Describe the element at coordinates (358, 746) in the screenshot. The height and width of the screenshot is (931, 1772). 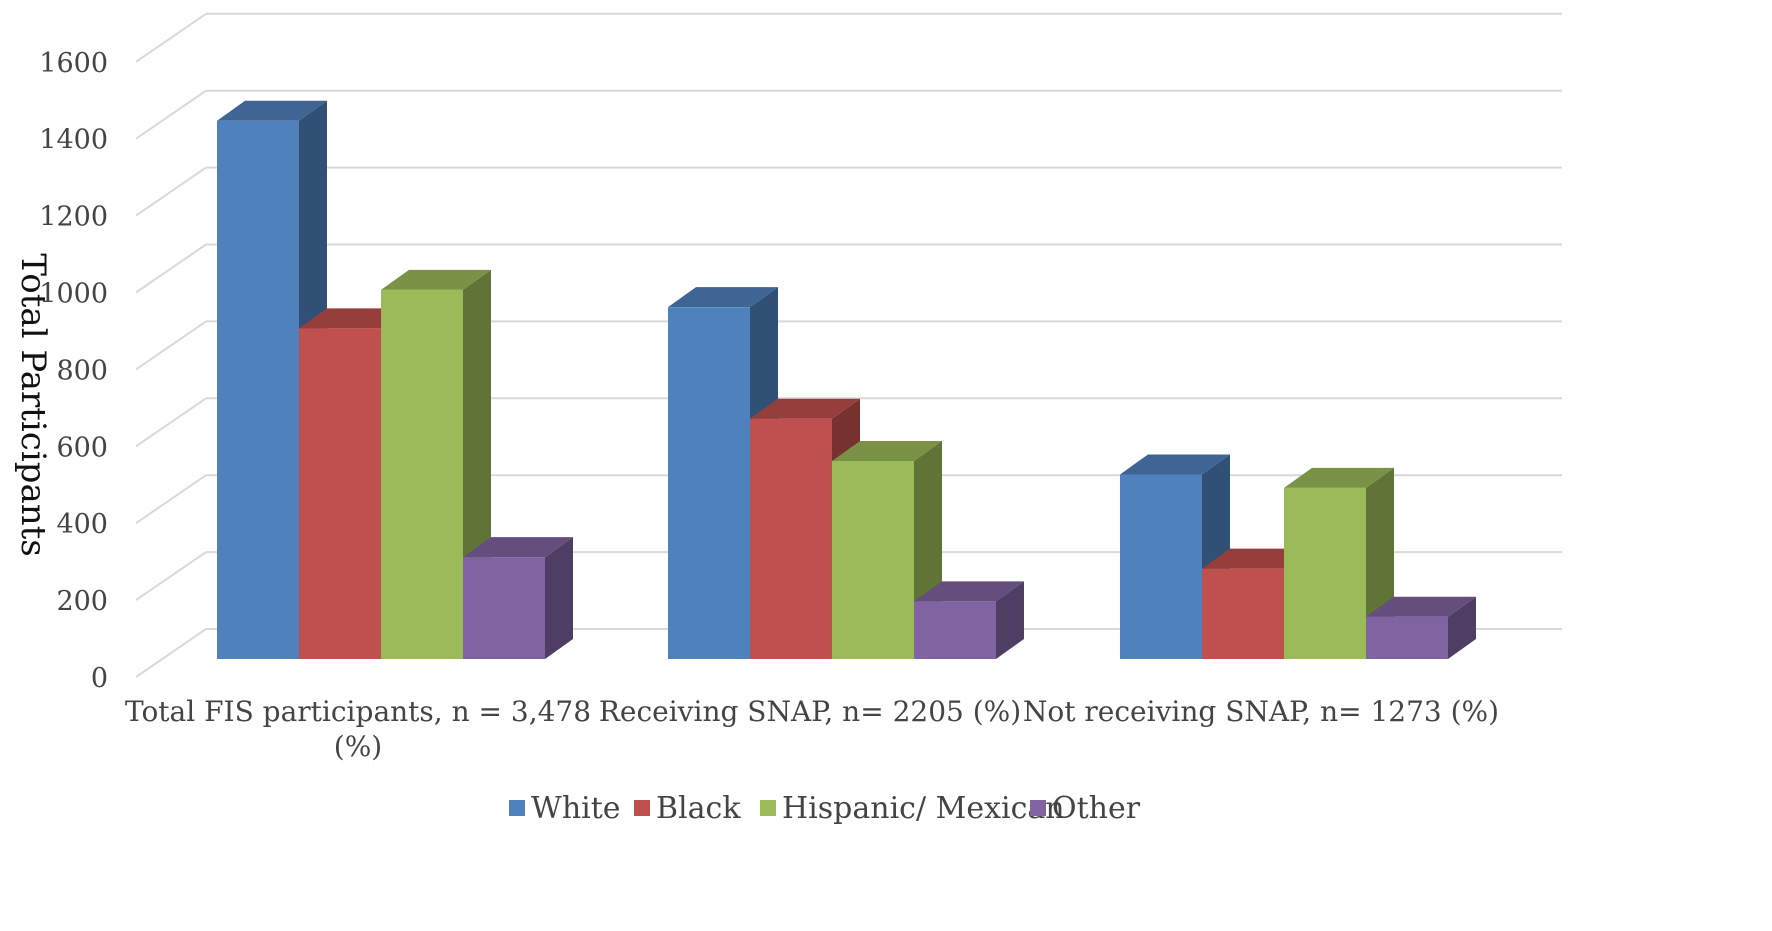
I see `category-label: (%)` at that location.